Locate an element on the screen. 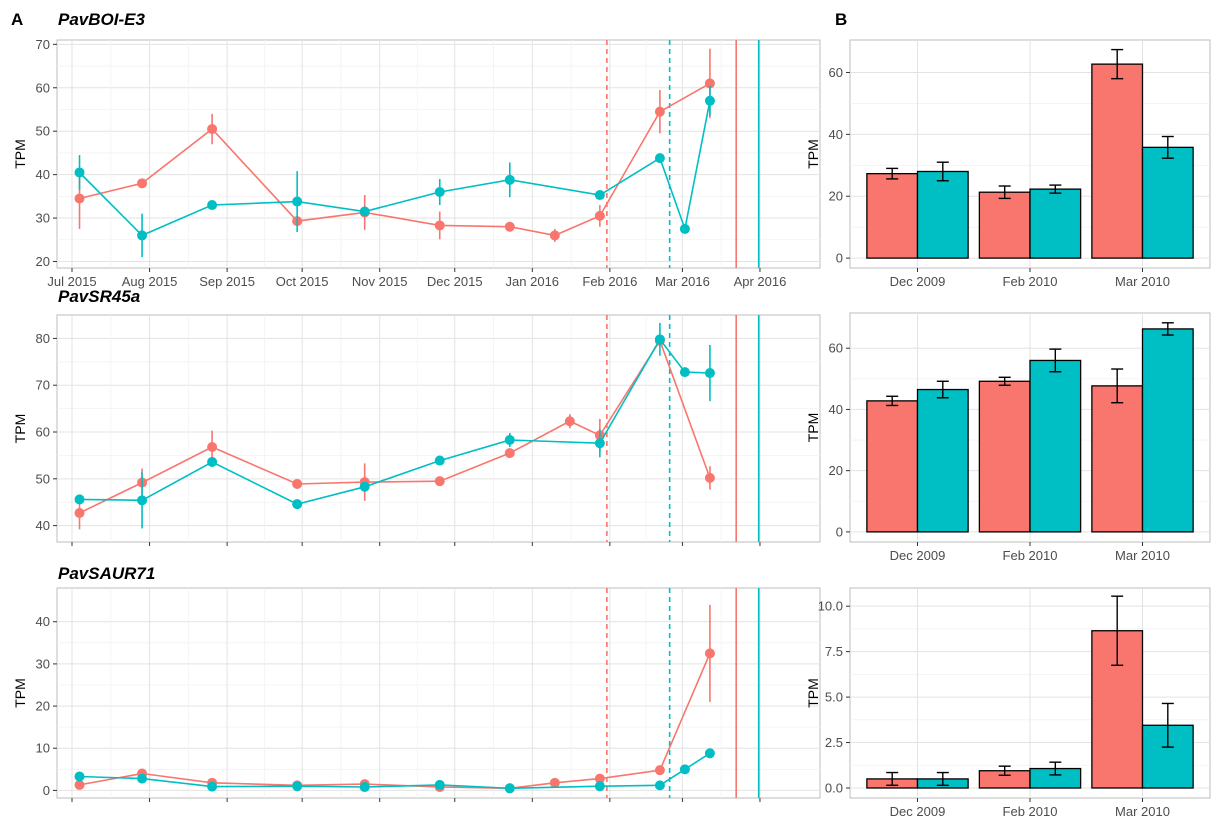 This screenshot has width=1218, height=819. x-tick-label: Jan 2016 is located at coordinates (533, 281).